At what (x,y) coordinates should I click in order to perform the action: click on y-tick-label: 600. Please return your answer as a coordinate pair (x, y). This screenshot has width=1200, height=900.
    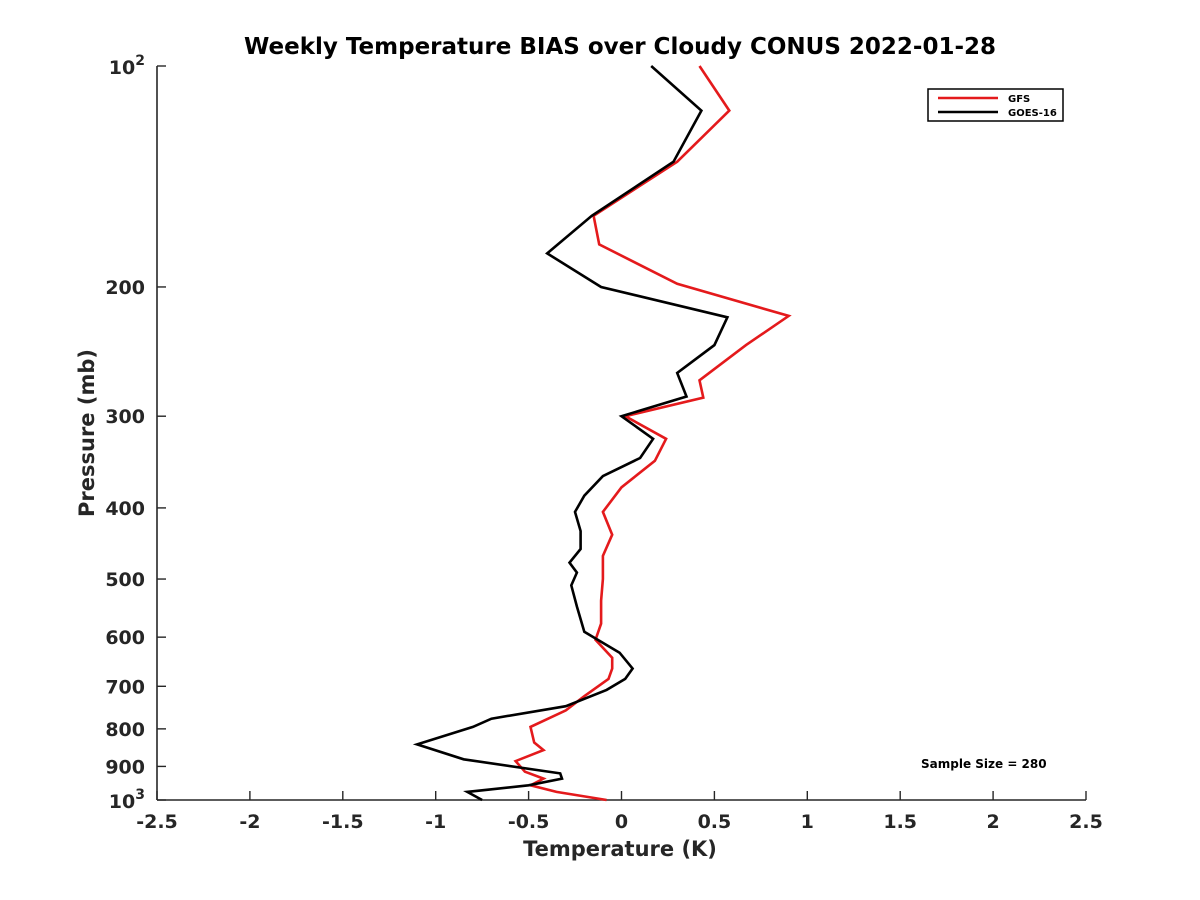
    Looking at the image, I should click on (125, 638).